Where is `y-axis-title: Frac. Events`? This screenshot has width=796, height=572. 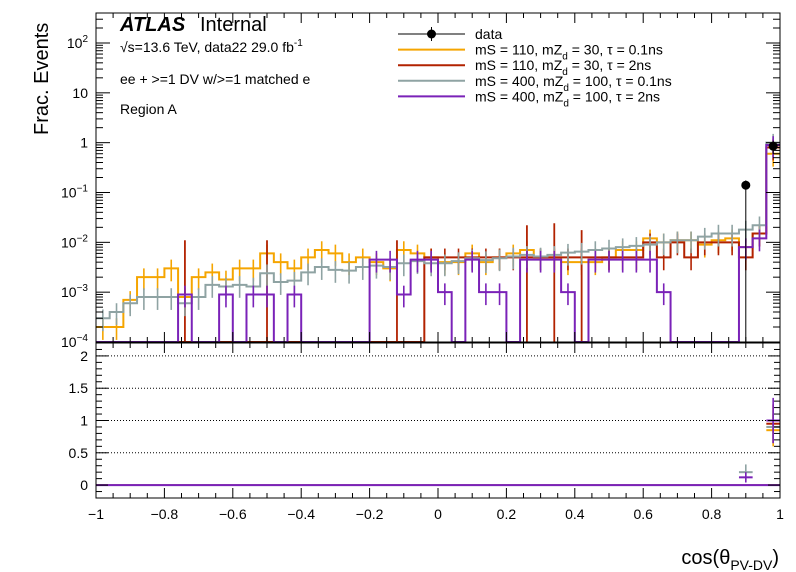 y-axis-title: Frac. Events is located at coordinates (42, 79).